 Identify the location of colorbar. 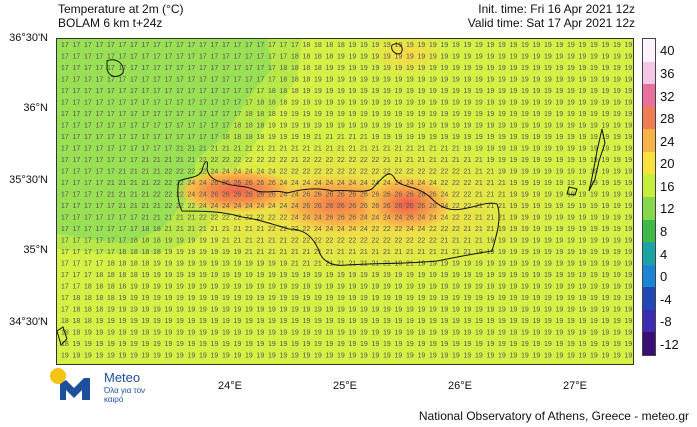
(649, 197).